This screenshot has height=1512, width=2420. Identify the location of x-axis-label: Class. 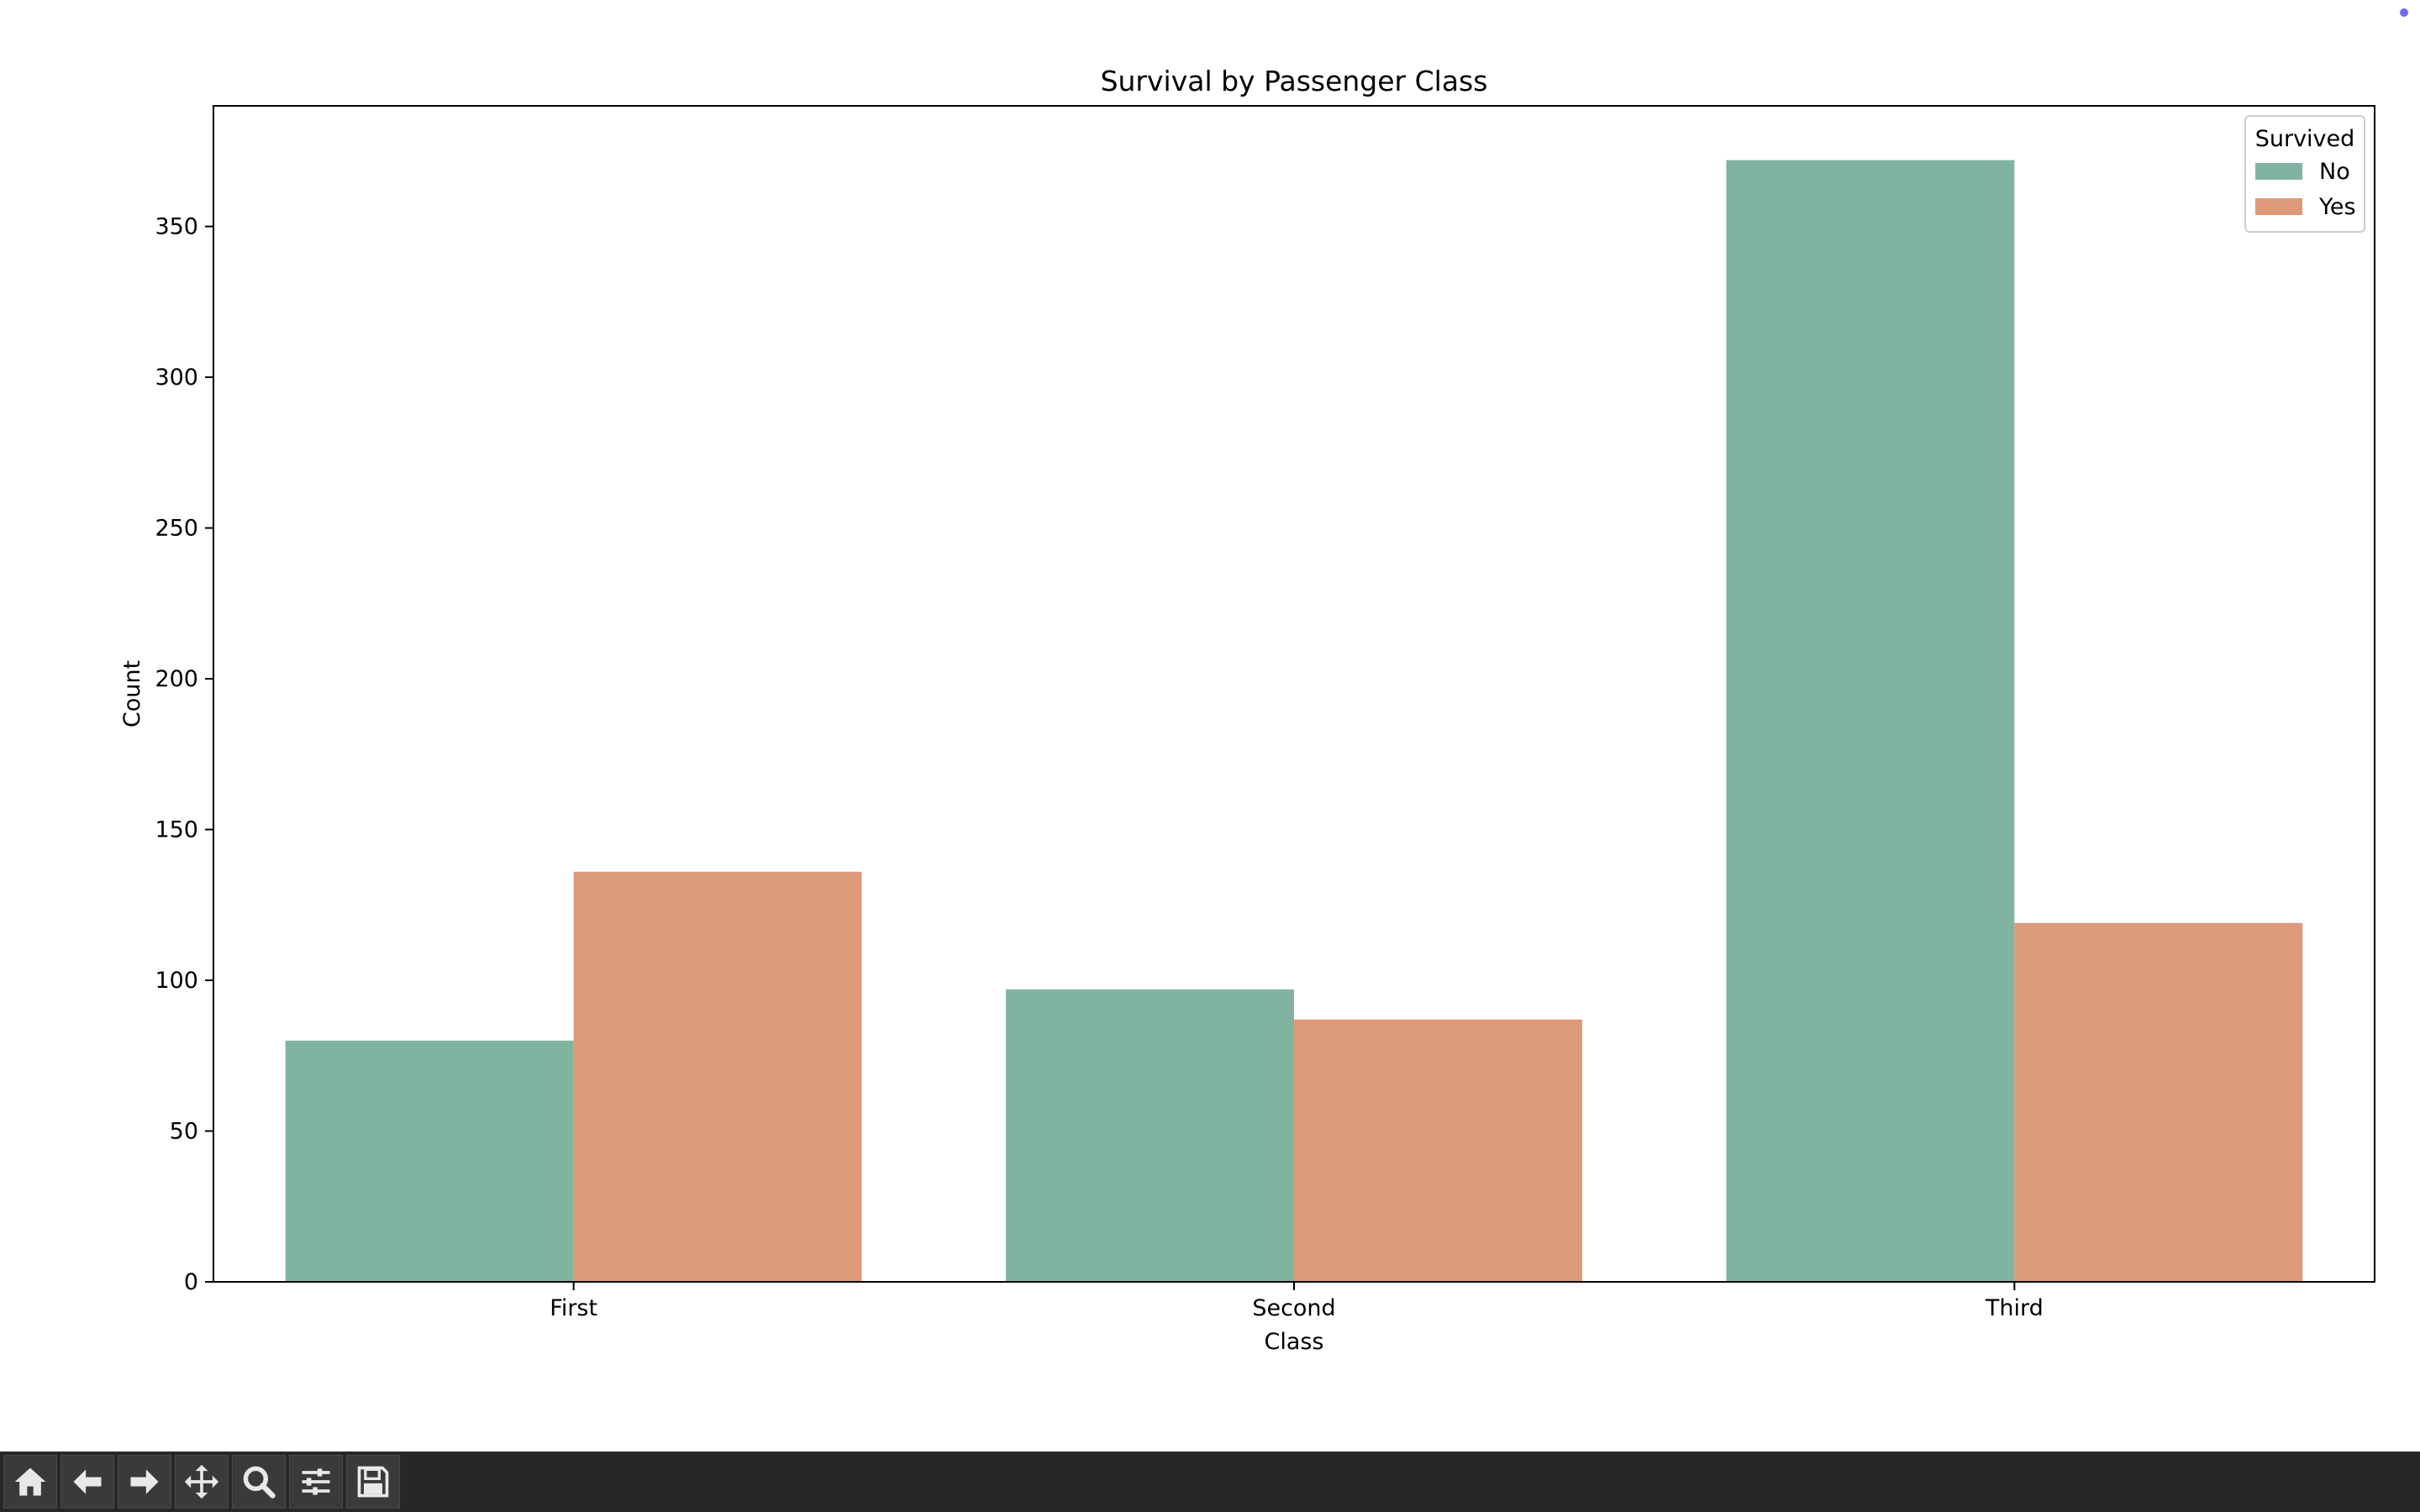
(1293, 1342).